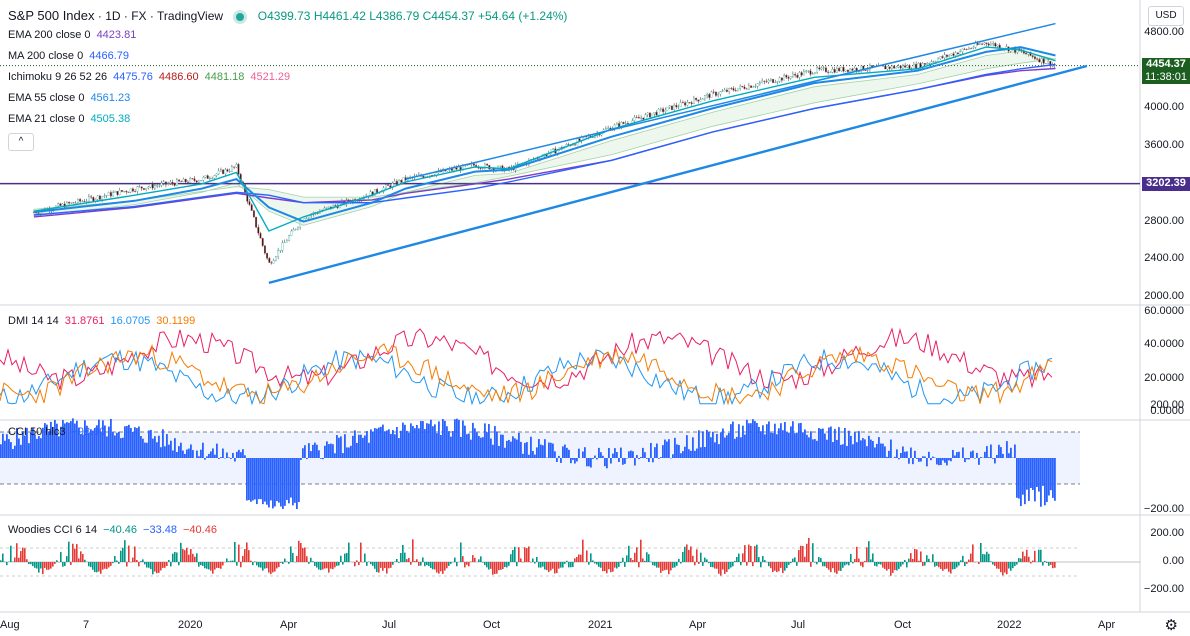 The width and height of the screenshot is (1190, 636). I want to click on time-tick-label: 2020, so click(190, 625).